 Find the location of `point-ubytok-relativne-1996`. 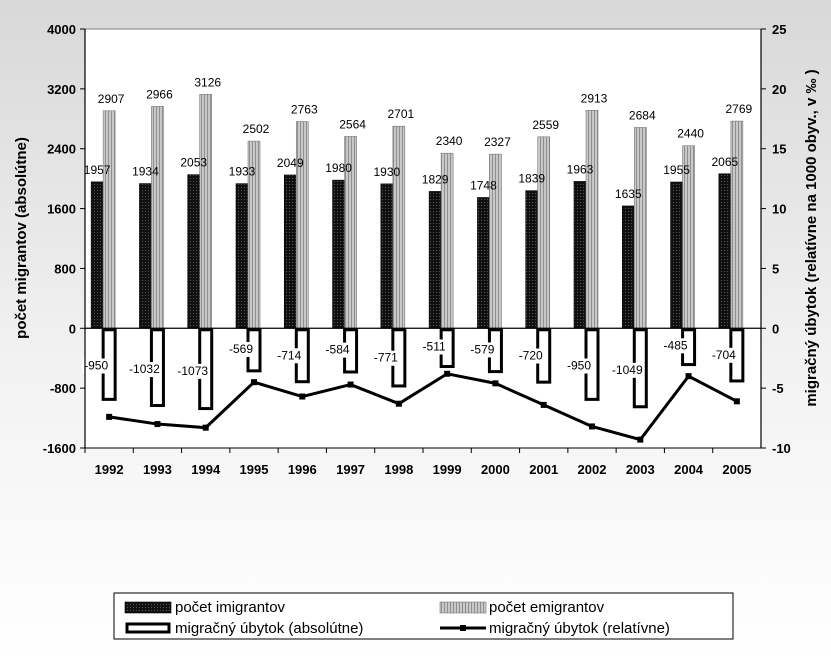

point-ubytok-relativne-1996 is located at coordinates (302, 396).